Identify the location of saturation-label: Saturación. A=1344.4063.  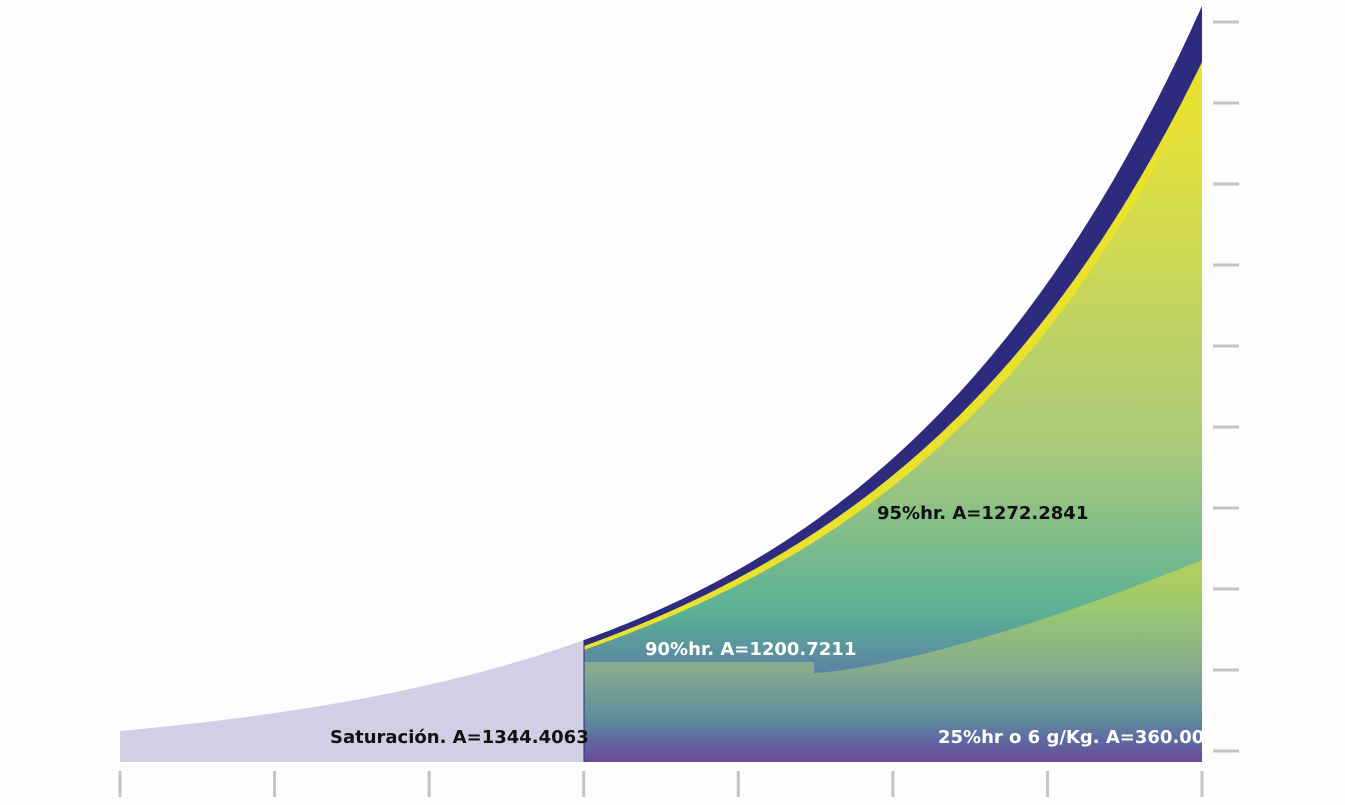
(459, 737).